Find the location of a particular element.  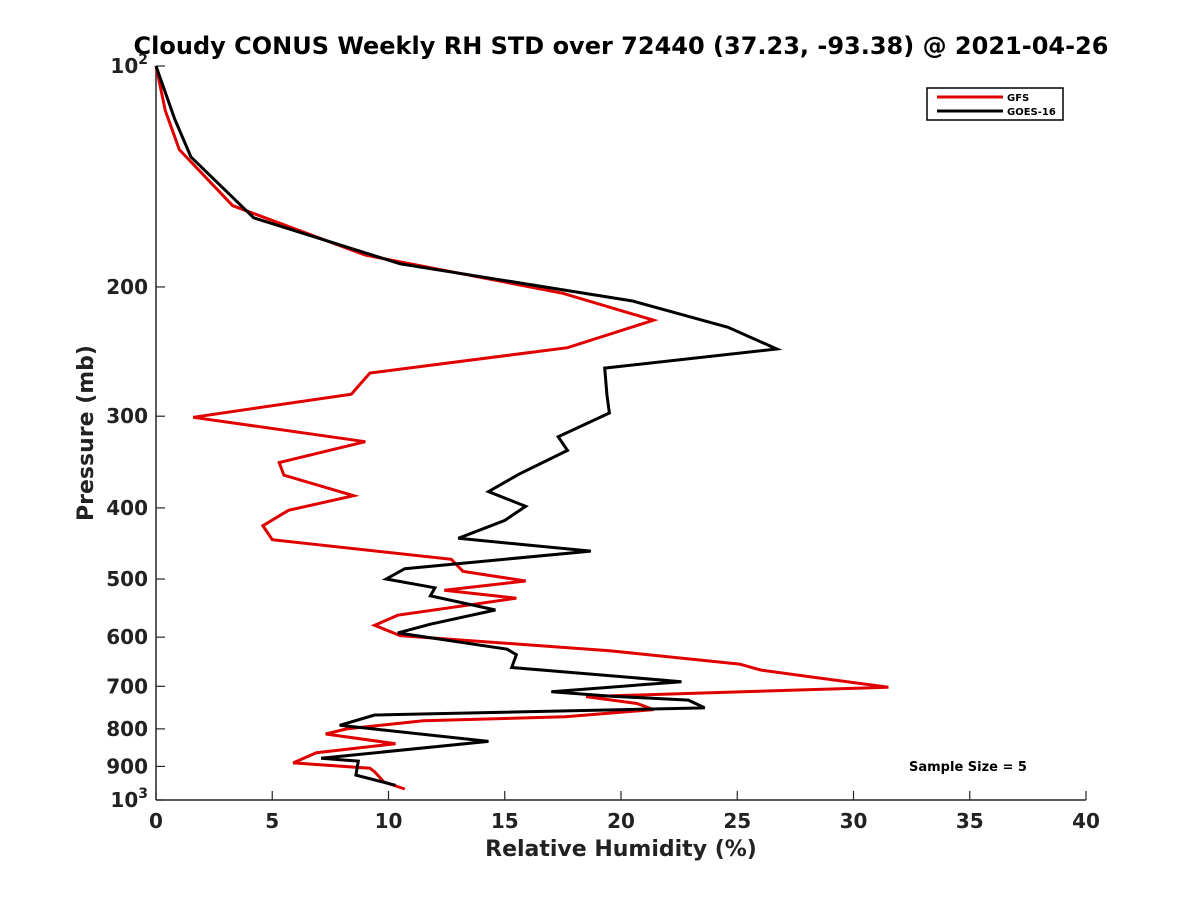

x-tick-label-6: 30 is located at coordinates (854, 821).